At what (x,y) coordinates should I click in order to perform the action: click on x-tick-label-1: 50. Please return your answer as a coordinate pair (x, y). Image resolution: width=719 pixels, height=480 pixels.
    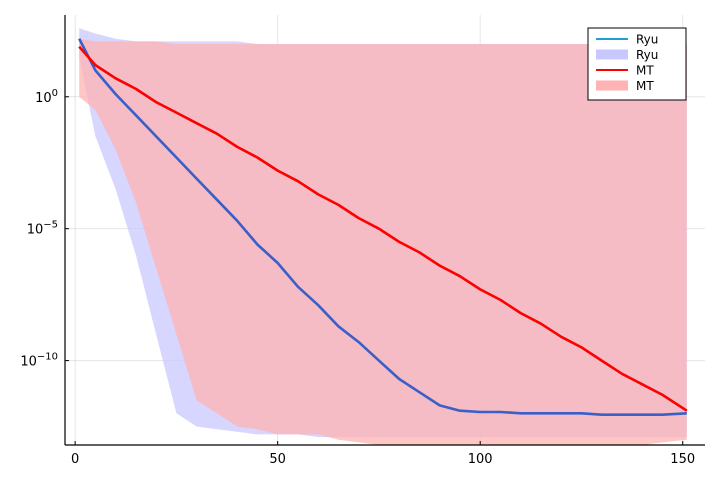
    Looking at the image, I should click on (277, 459).